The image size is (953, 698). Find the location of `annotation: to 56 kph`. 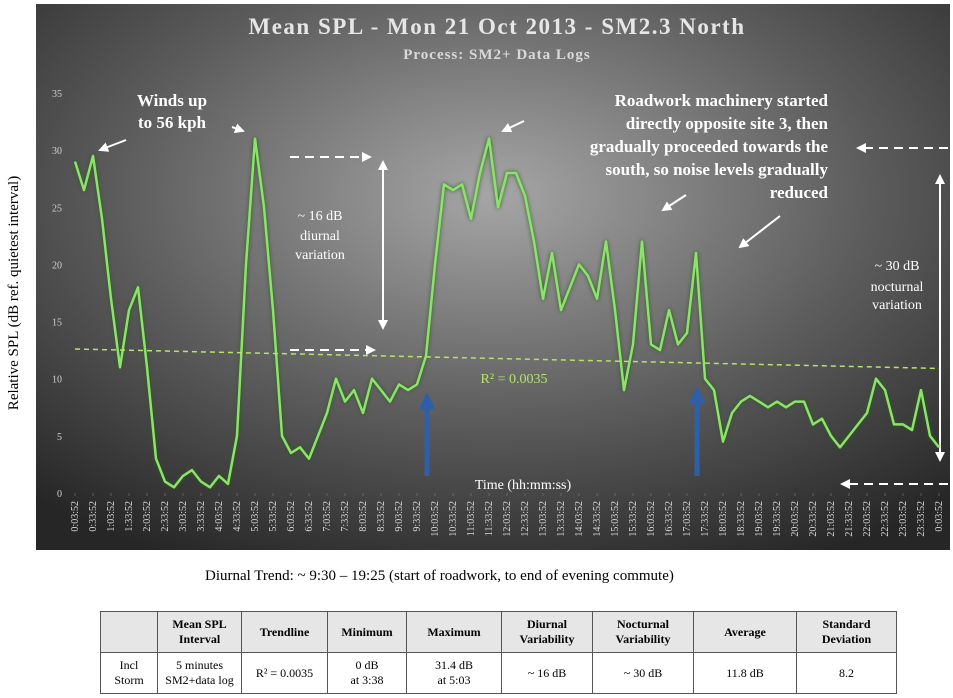

annotation: to 56 kph is located at coordinates (172, 122).